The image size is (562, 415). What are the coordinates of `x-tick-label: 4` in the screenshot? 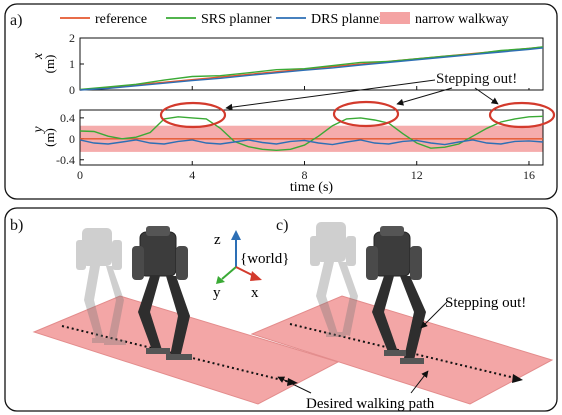 It's located at (192, 175).